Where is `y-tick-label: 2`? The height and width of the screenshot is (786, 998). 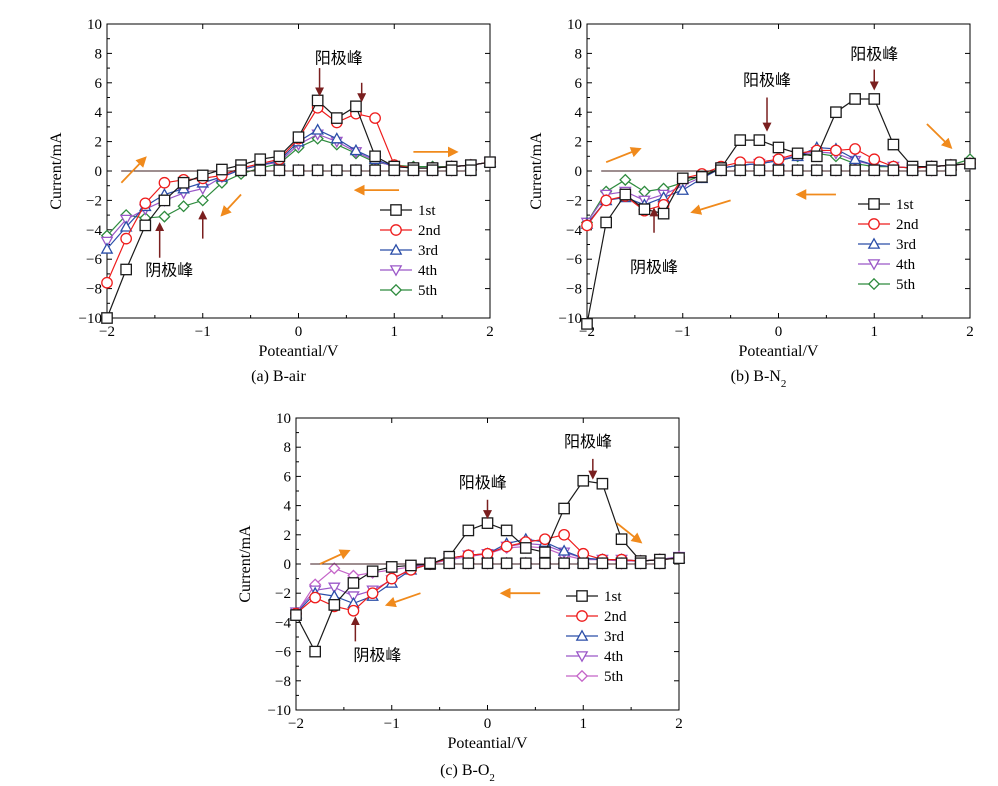 y-tick-label: 2 is located at coordinates (99, 143).